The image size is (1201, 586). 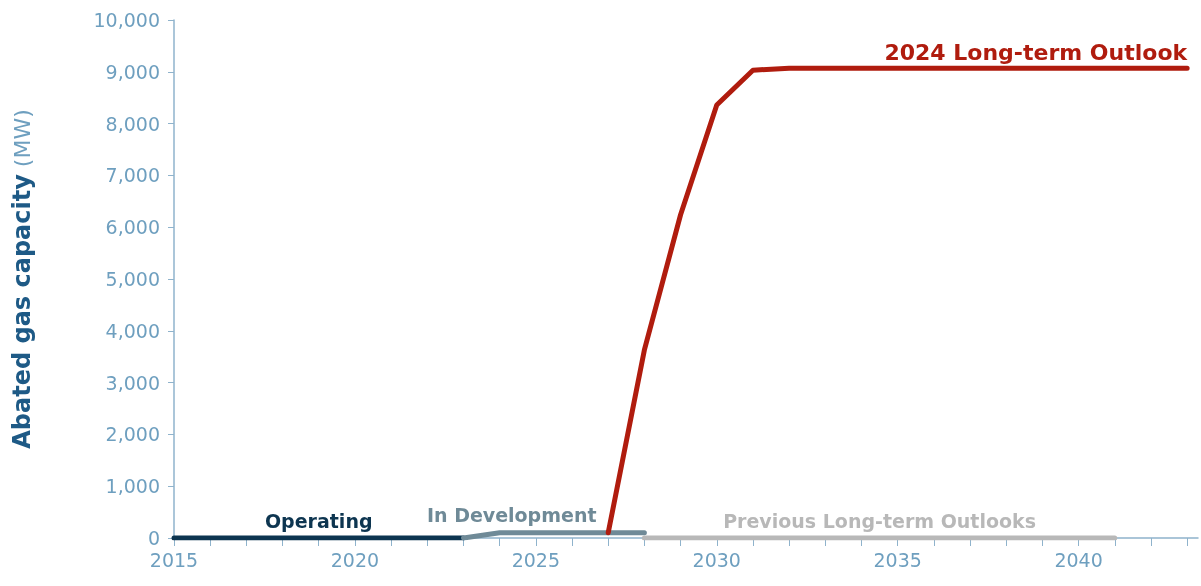 I want to click on y-tick-label: 3,000, so click(x=132, y=382).